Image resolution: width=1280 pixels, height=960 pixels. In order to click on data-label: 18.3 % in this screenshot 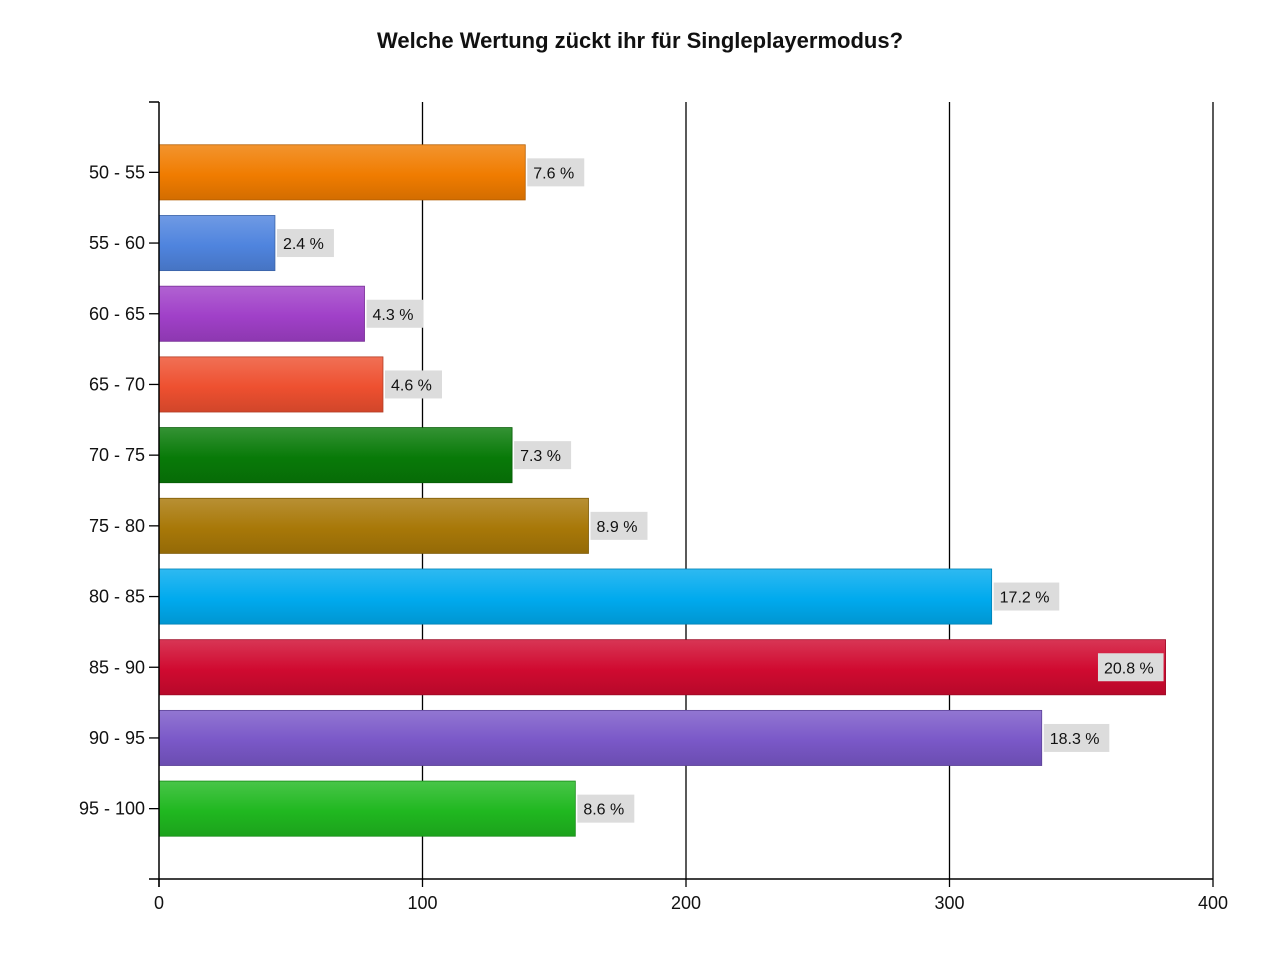, I will do `click(1075, 739)`.